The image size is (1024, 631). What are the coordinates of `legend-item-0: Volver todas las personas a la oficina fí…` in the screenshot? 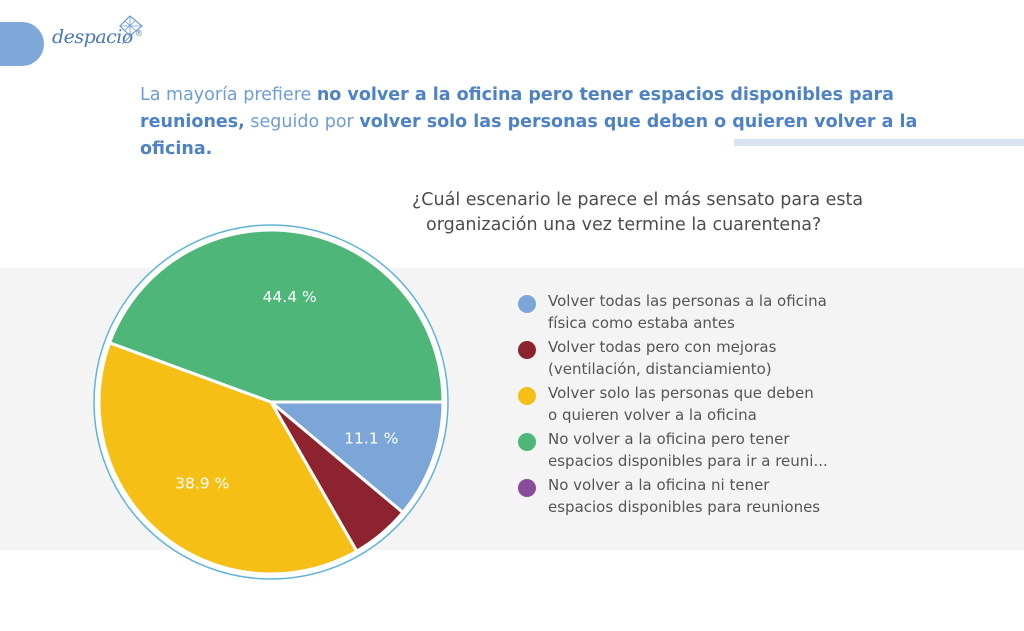 It's located at (698, 312).